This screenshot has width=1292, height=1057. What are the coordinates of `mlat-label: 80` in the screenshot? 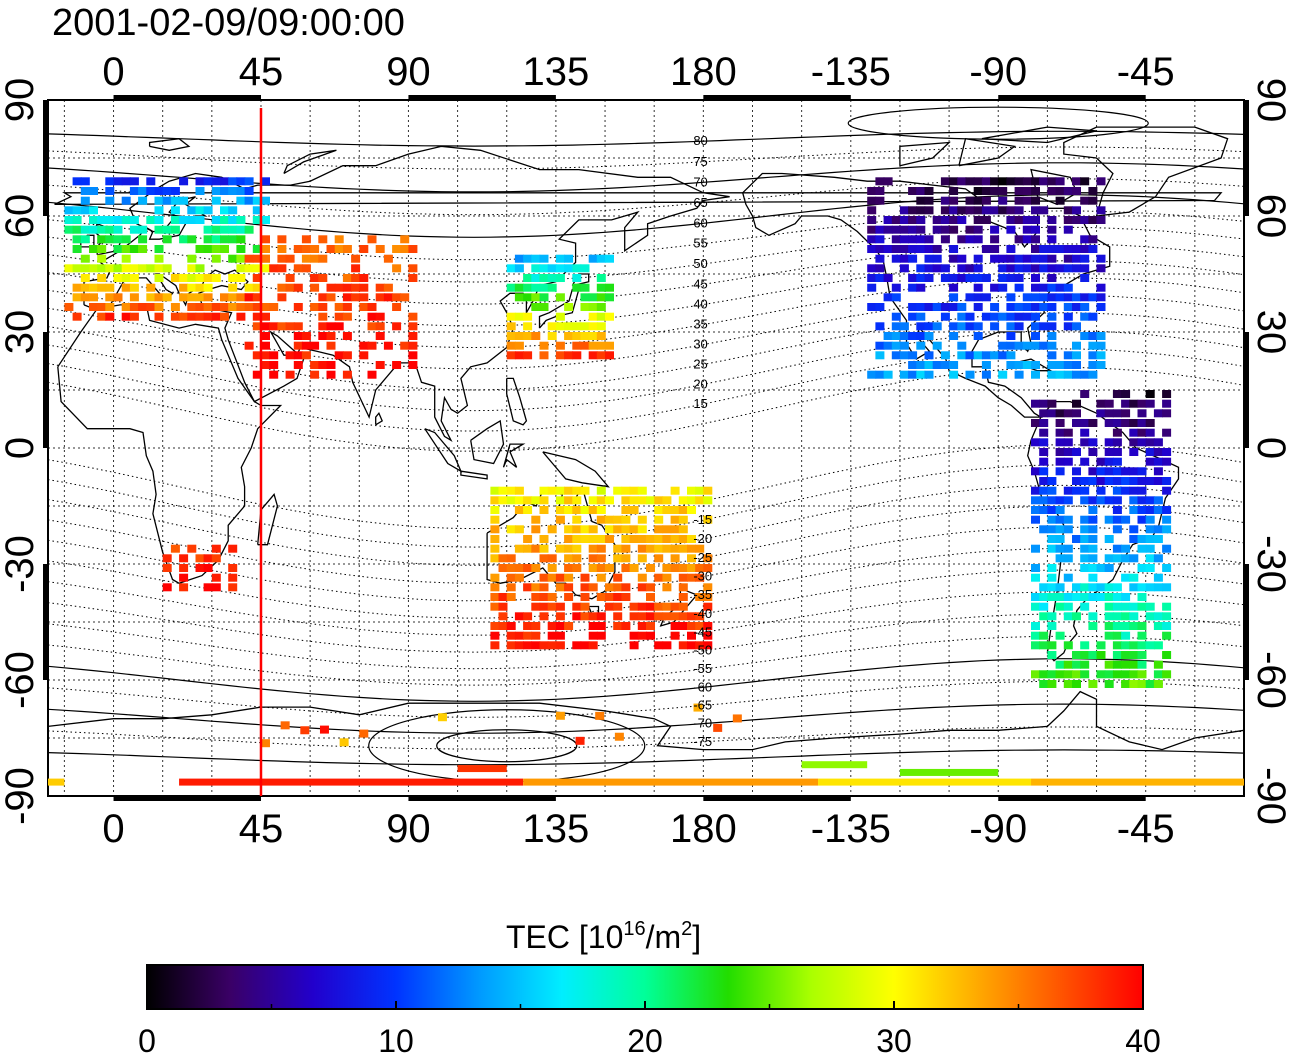 It's located at (700, 140).